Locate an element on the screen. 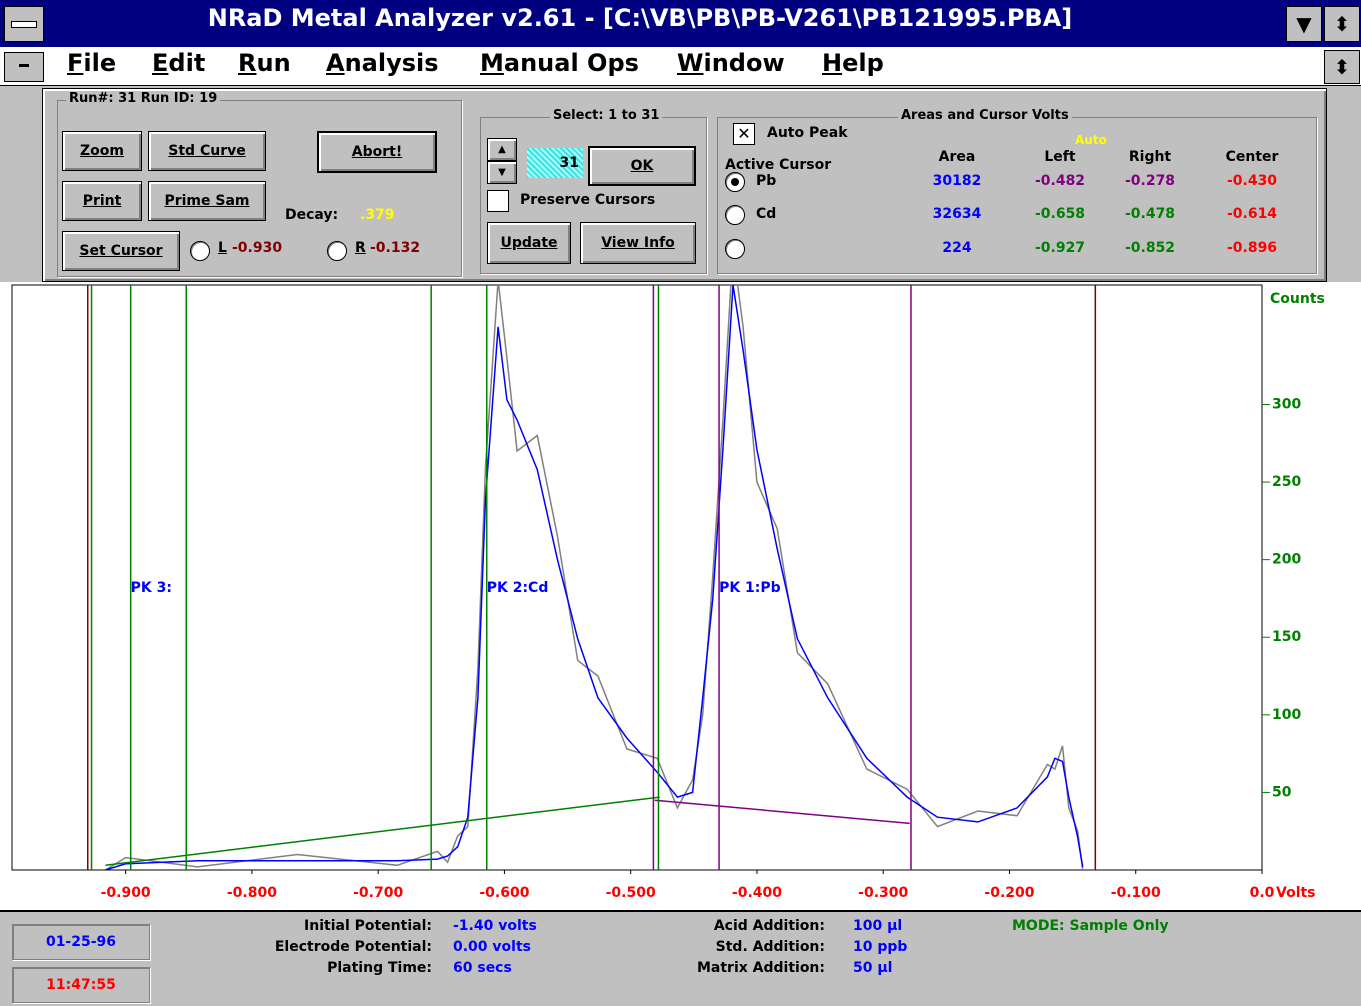  label: Set Cursor is located at coordinates (121, 251).